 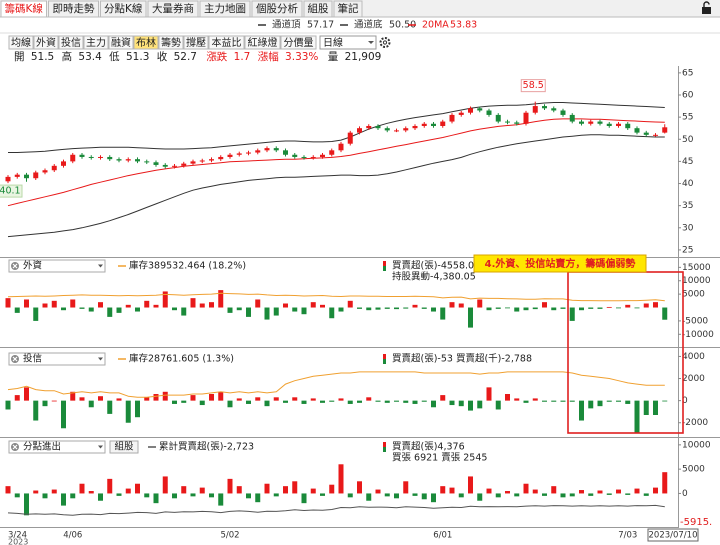 I want to click on tab-label: 大量券商, so click(x=173, y=8).